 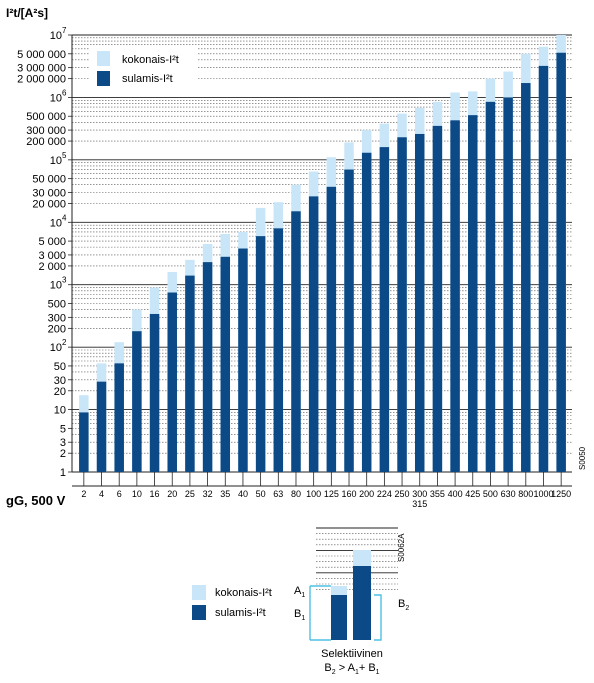 What do you see at coordinates (296, 494) in the screenshot?
I see `x-tick-label-80: 80` at bounding box center [296, 494].